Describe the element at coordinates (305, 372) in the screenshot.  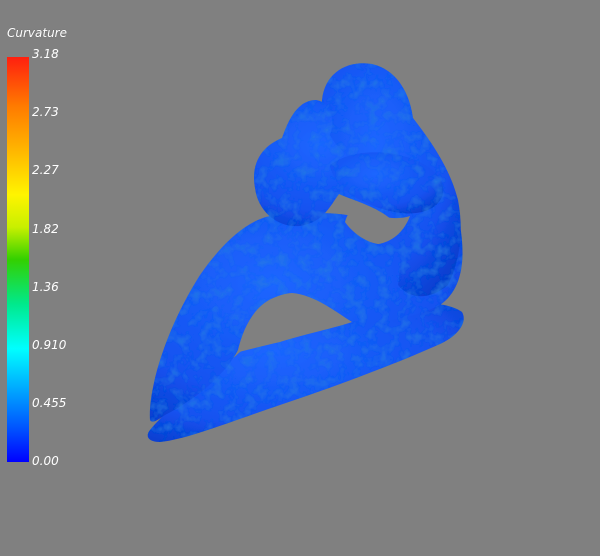
I see `sculpture-base` at that location.